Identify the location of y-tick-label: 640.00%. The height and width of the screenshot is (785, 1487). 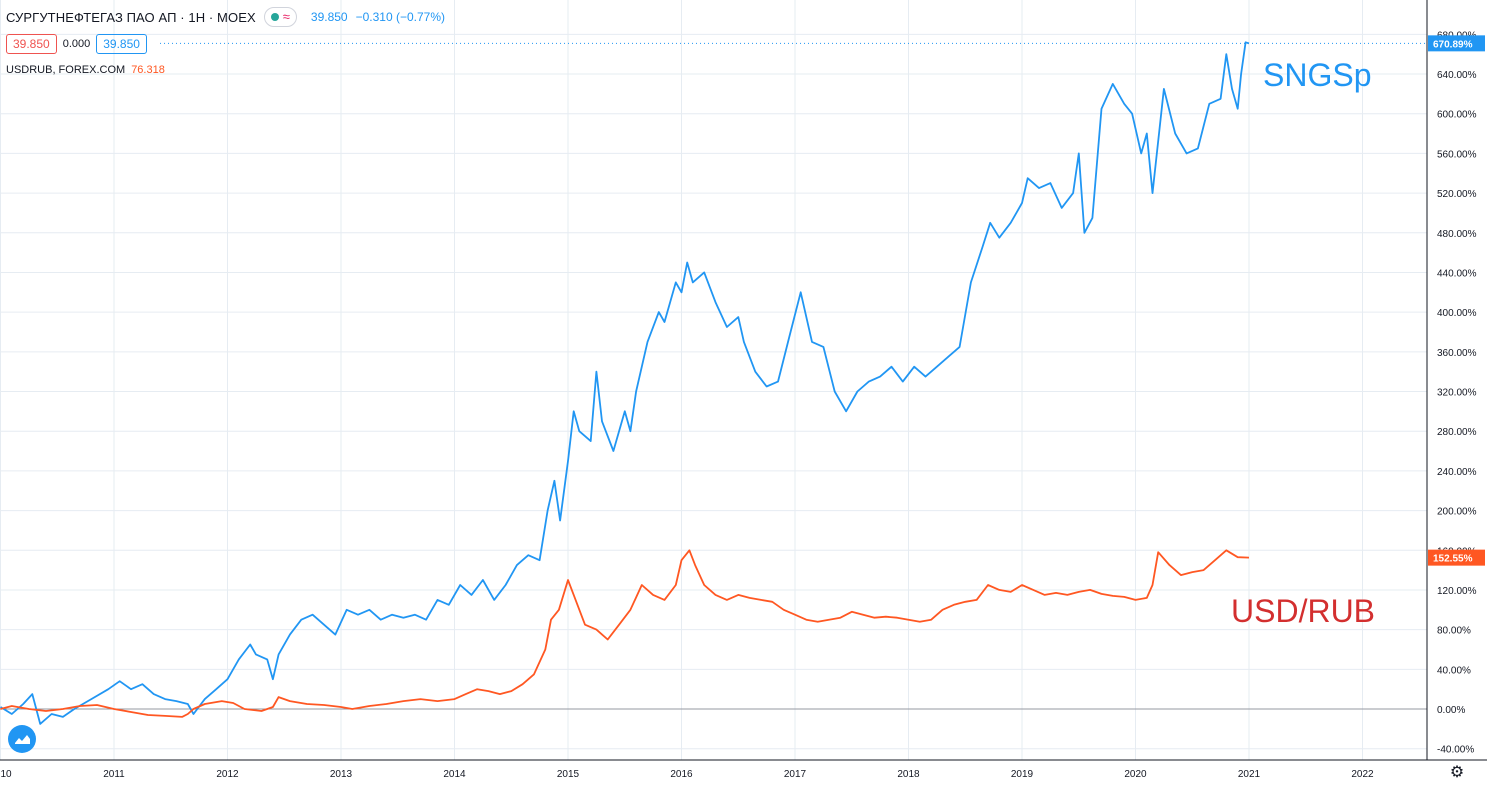
(1457, 75).